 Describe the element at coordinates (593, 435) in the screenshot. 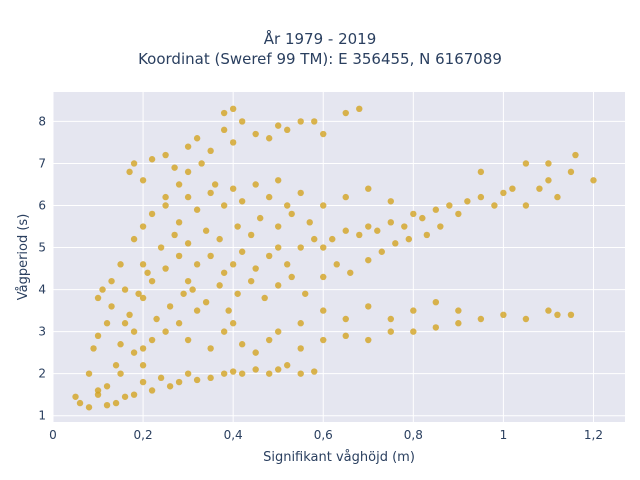

I see `x-tick-label: 1,2` at that location.